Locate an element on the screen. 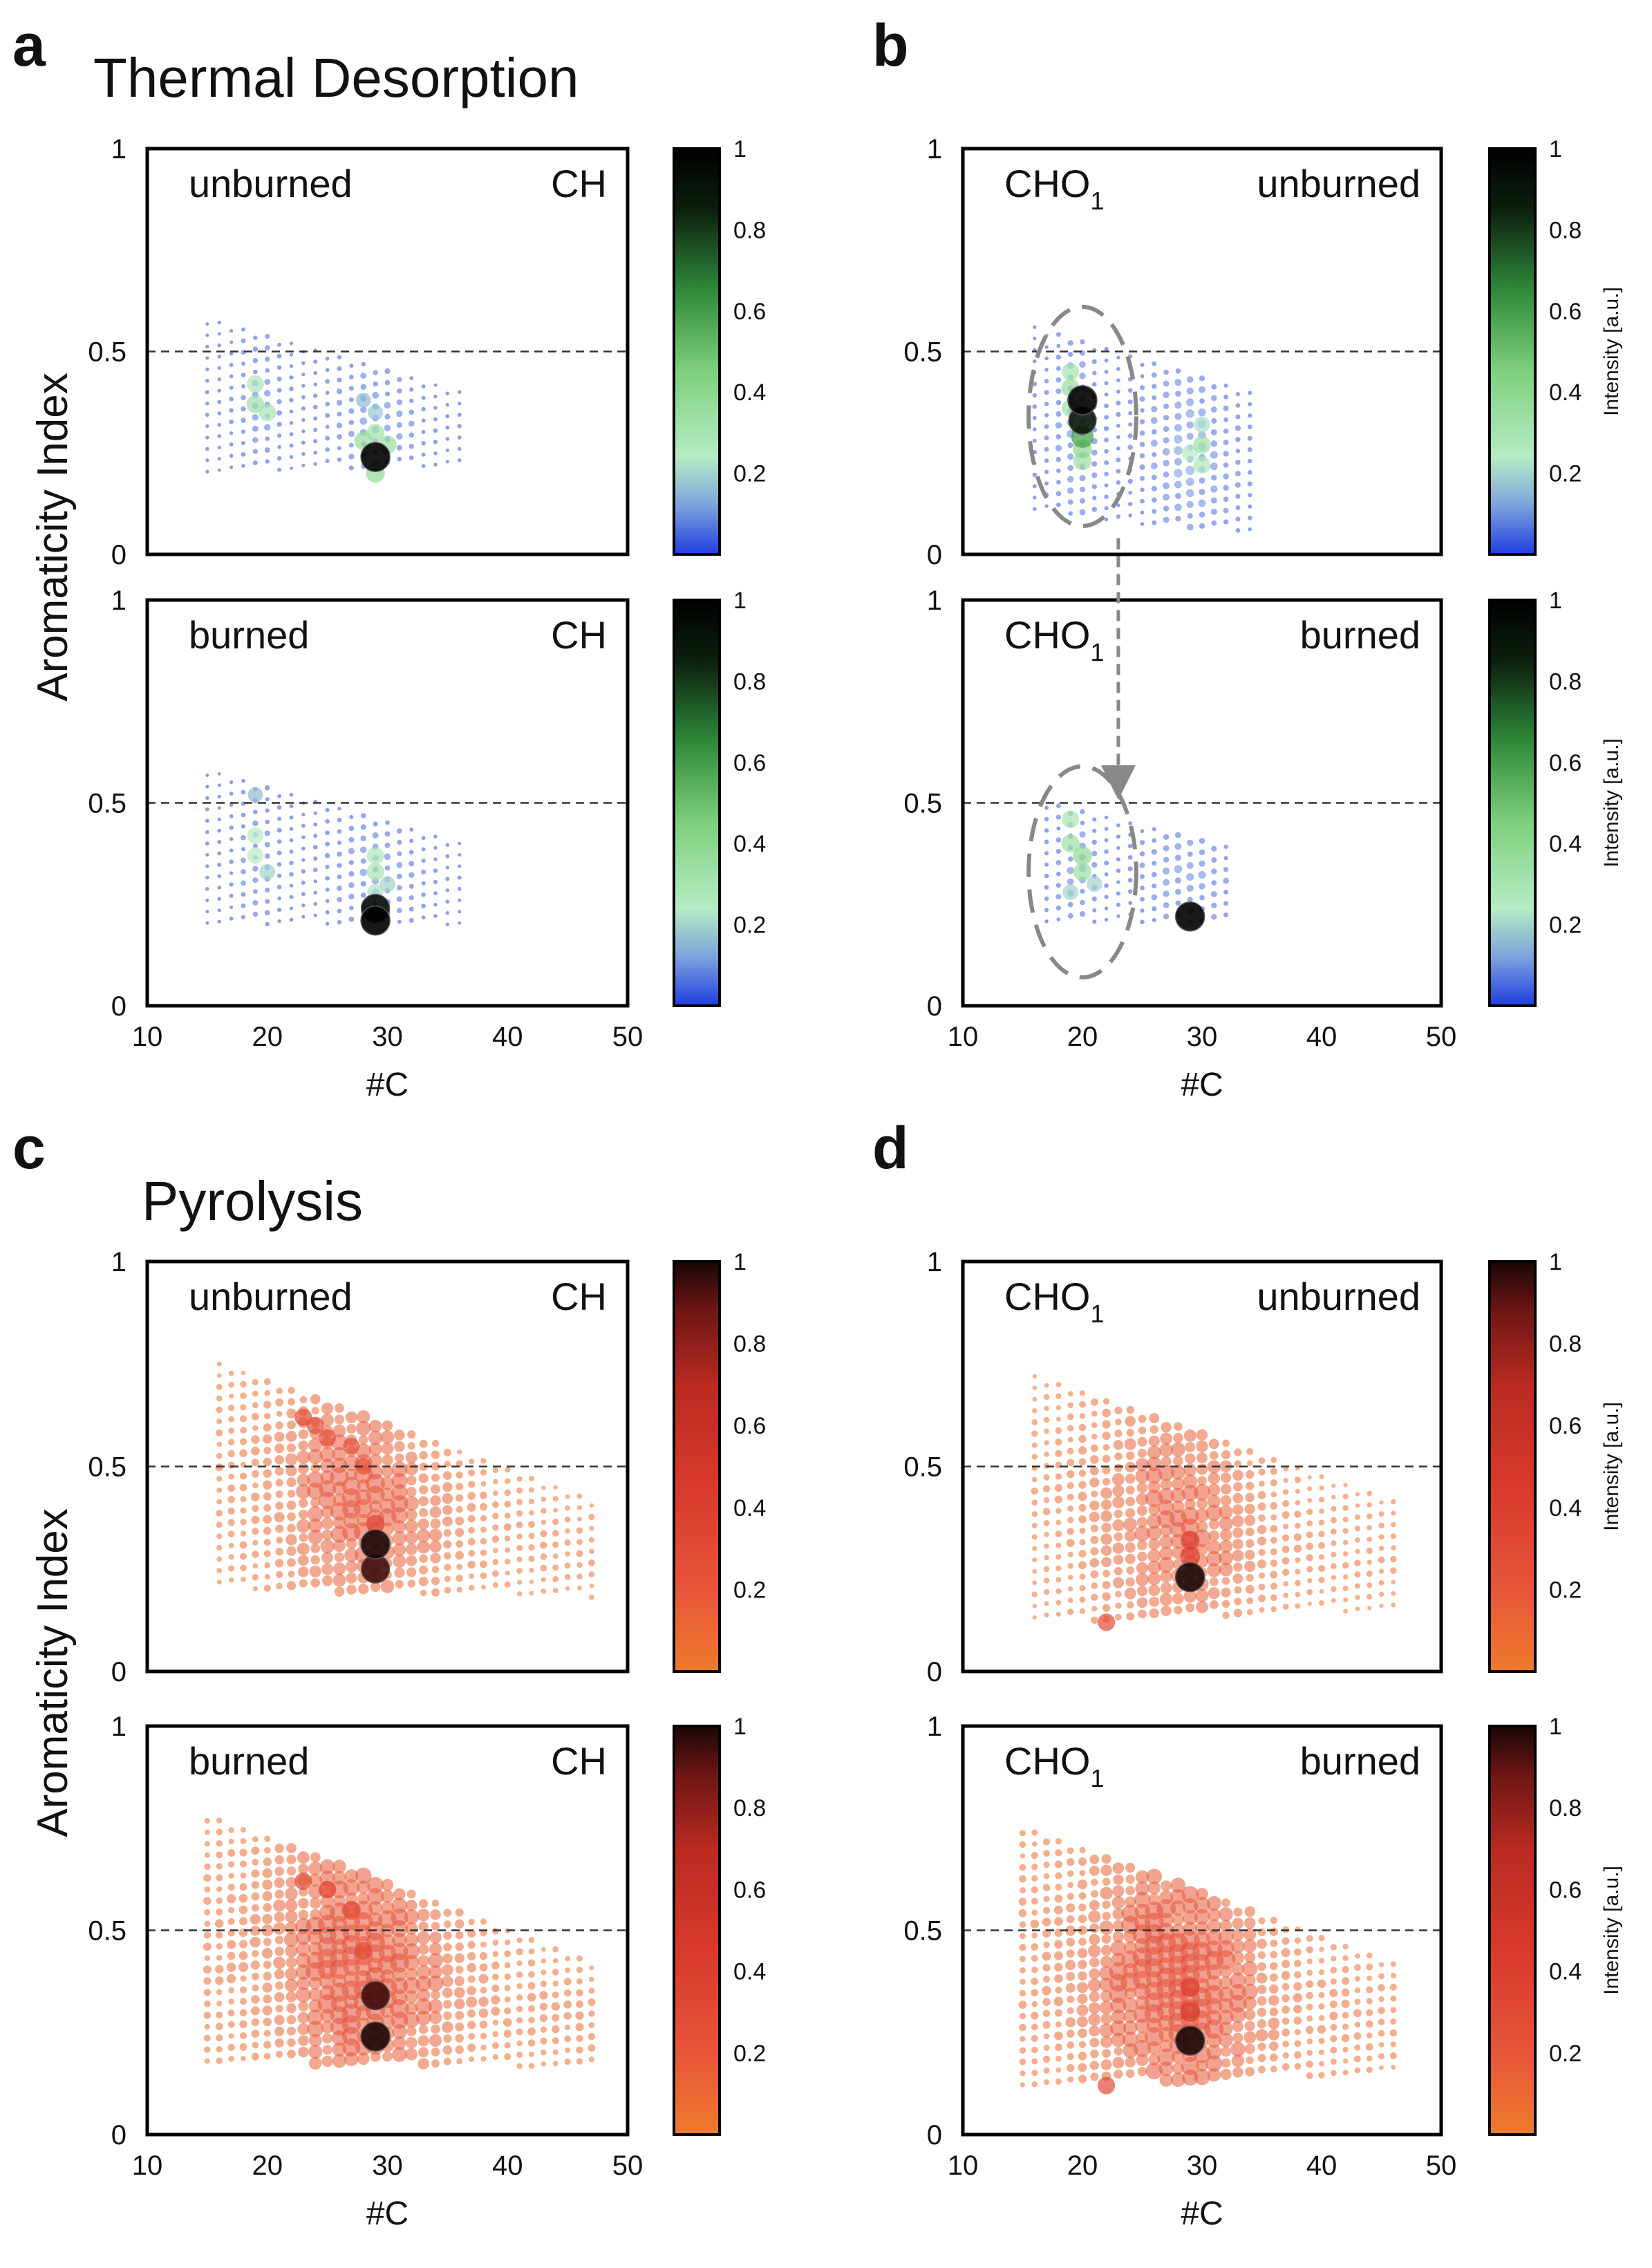 The width and height of the screenshot is (1652, 2268). x-tick-label: 10 is located at coordinates (963, 1037).